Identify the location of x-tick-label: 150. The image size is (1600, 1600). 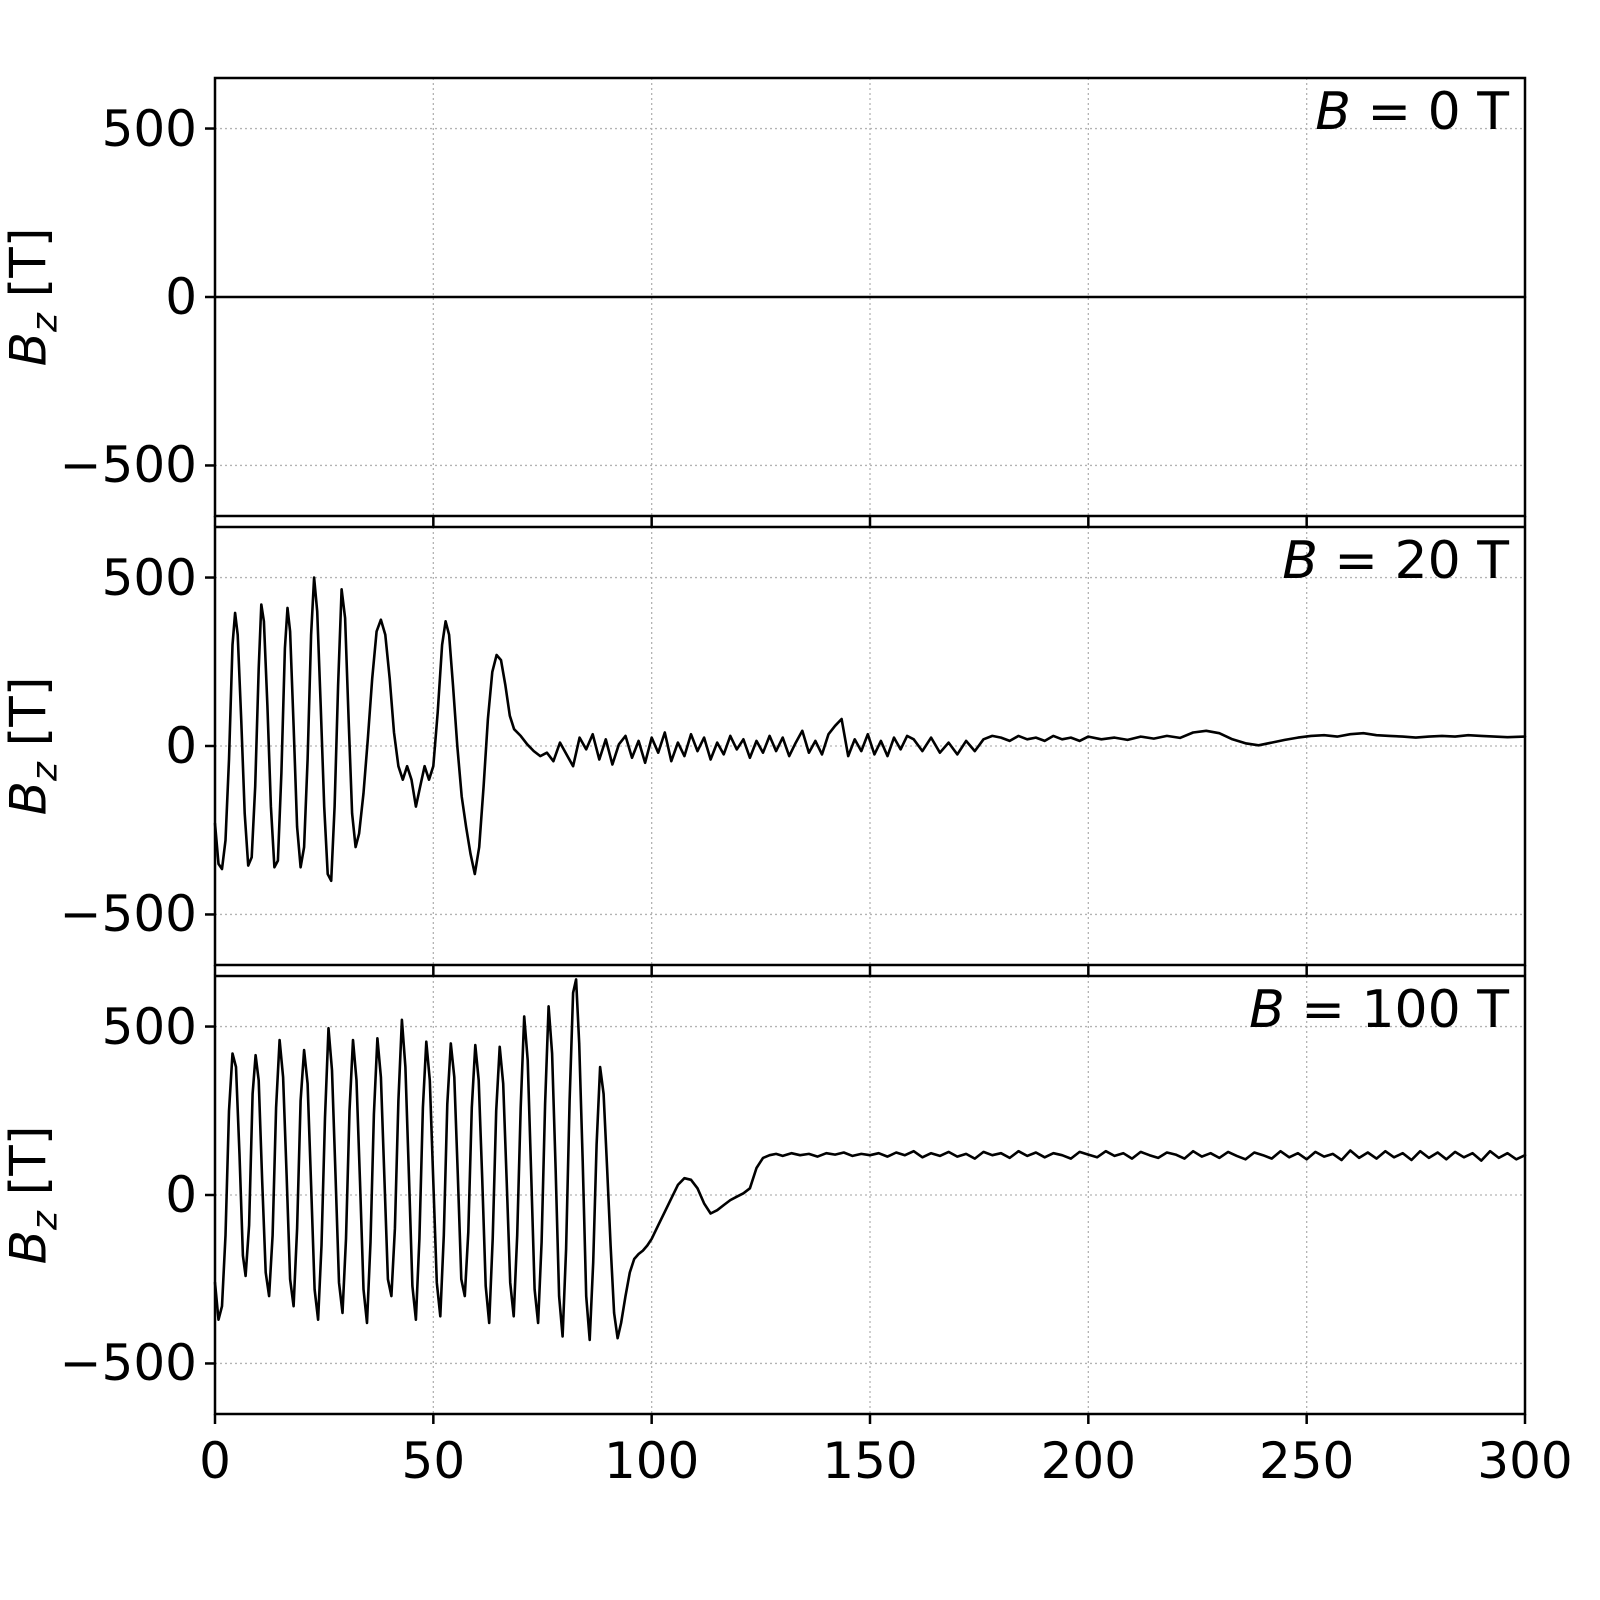
(870, 1461).